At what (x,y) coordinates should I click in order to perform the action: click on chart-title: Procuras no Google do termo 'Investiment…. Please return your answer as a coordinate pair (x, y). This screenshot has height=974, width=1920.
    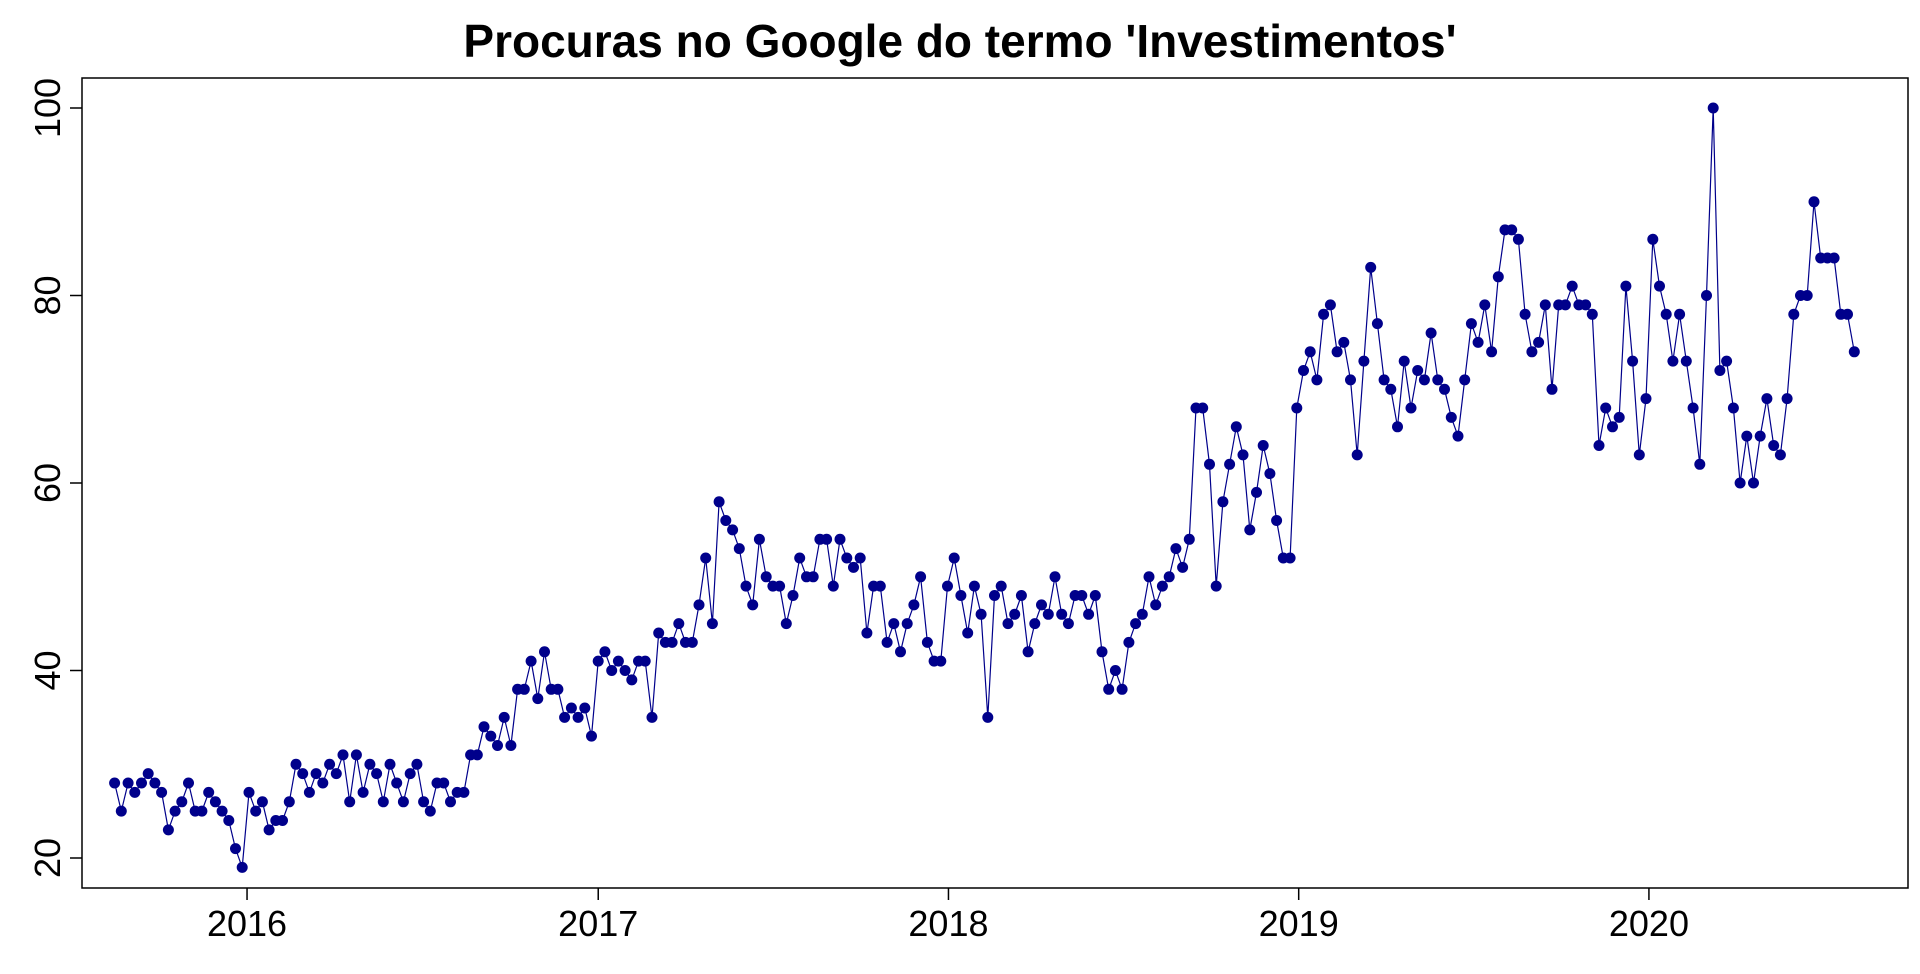
    Looking at the image, I should click on (960, 41).